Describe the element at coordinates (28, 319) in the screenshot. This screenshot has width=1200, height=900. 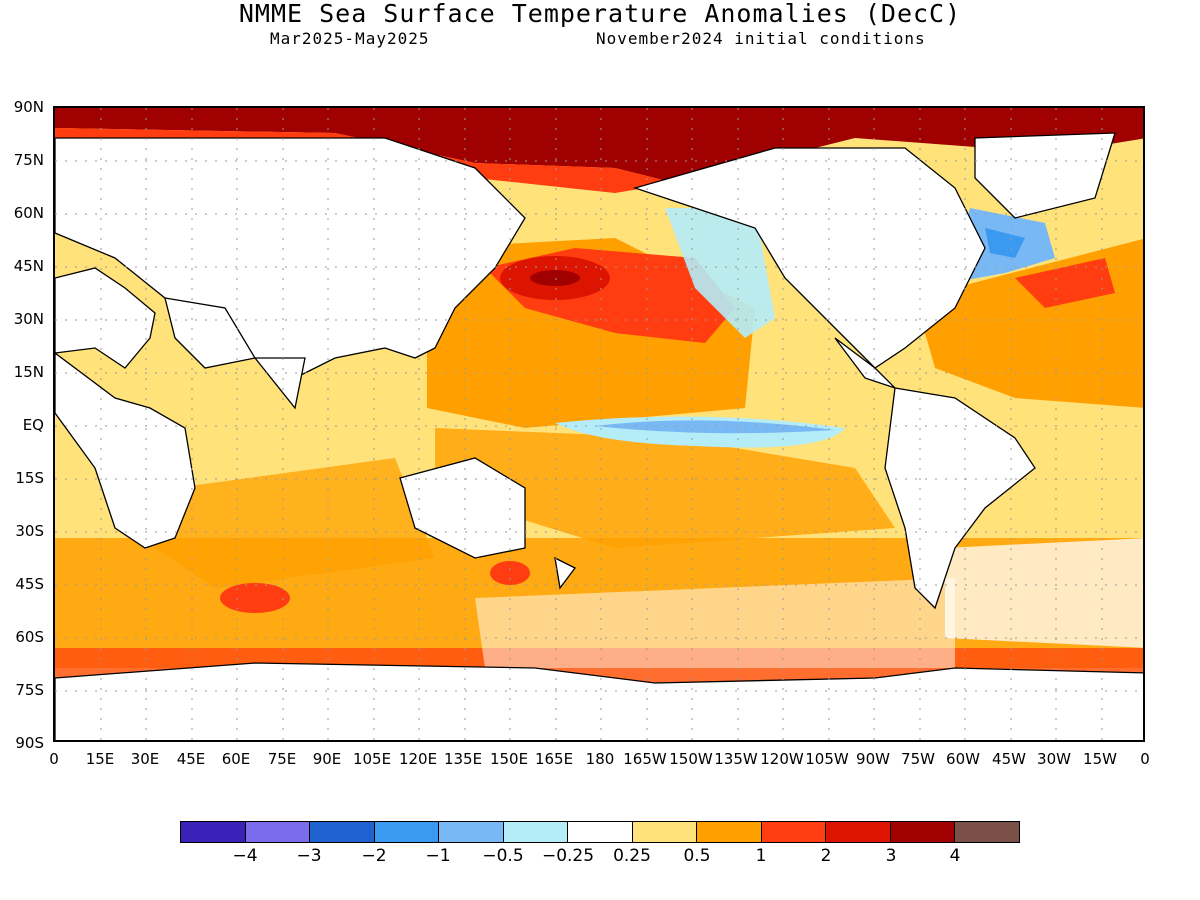
I see `lat-label-30n: 30N` at that location.